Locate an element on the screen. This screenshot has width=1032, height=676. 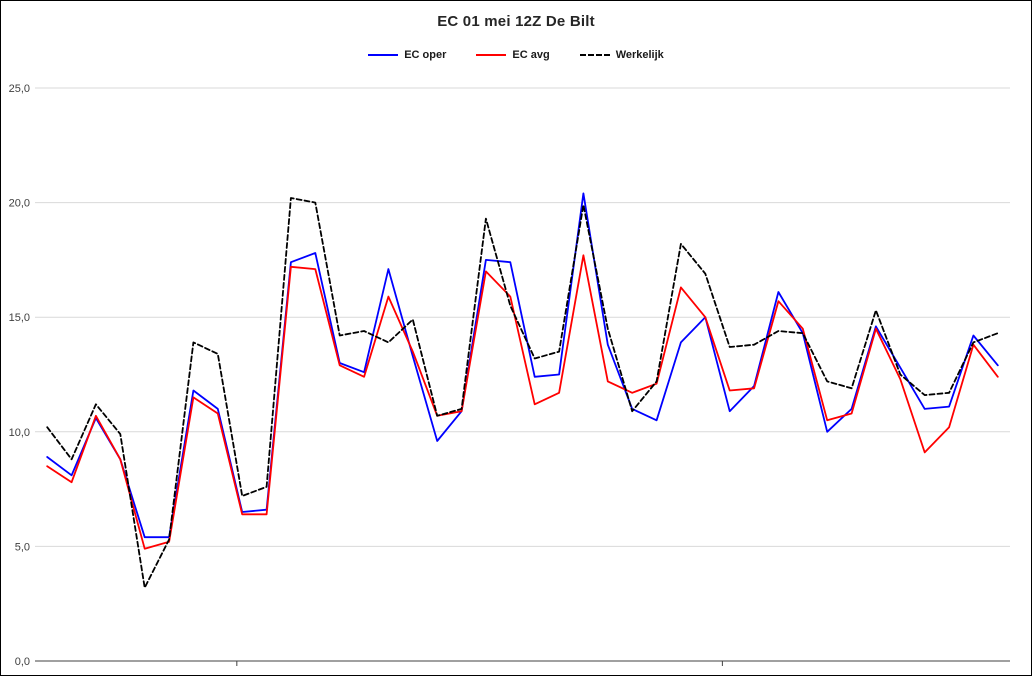
legend-item-ec-oper: EC oper is located at coordinates (407, 55).